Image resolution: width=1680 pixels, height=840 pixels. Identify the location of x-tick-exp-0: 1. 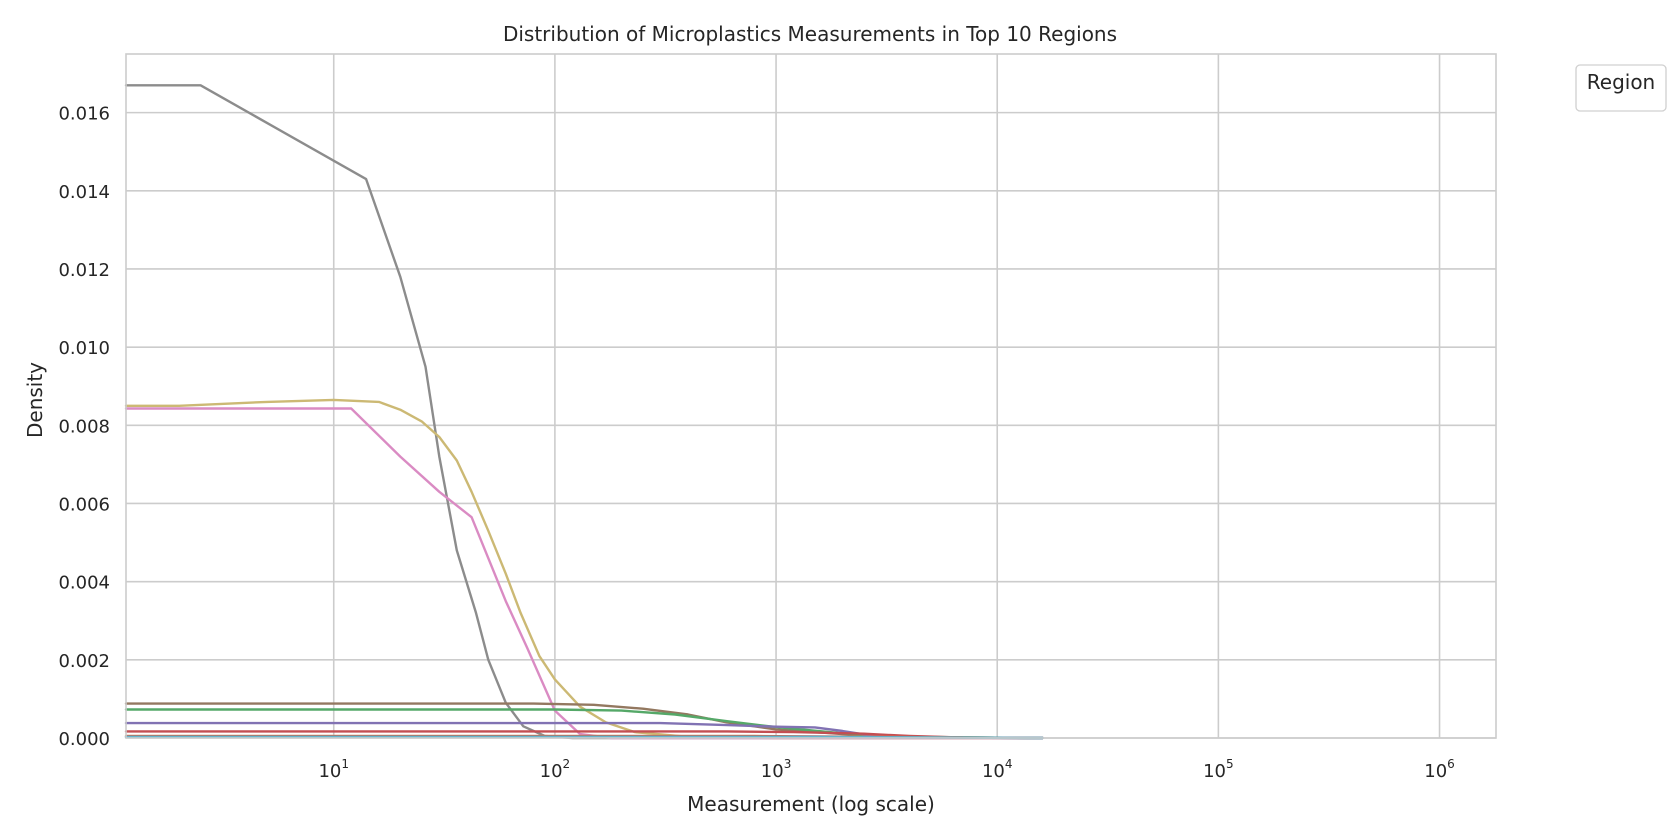
(345, 764).